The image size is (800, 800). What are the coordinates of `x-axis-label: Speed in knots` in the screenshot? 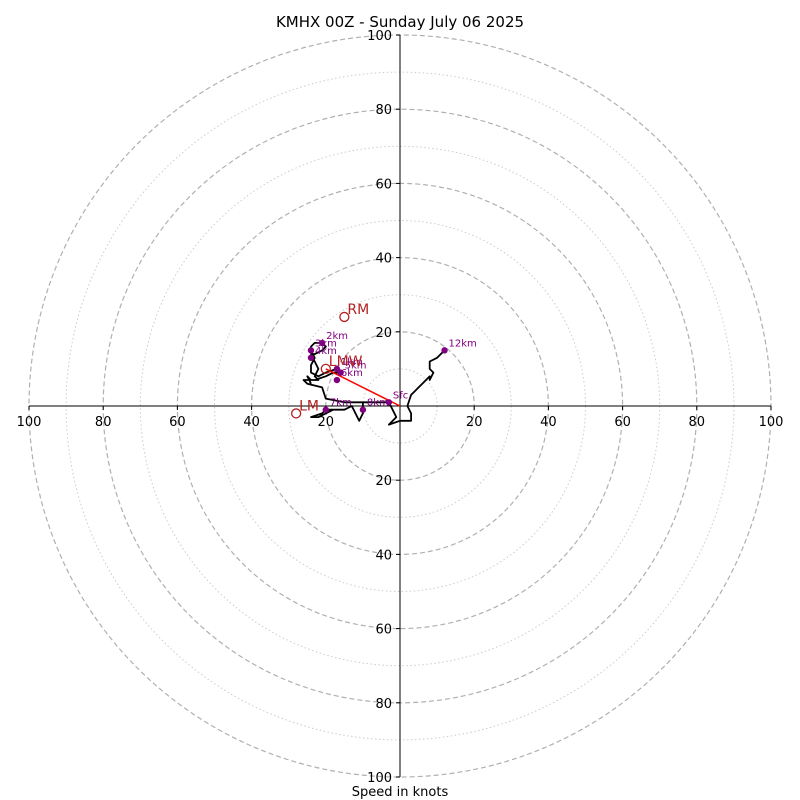 It's located at (400, 792).